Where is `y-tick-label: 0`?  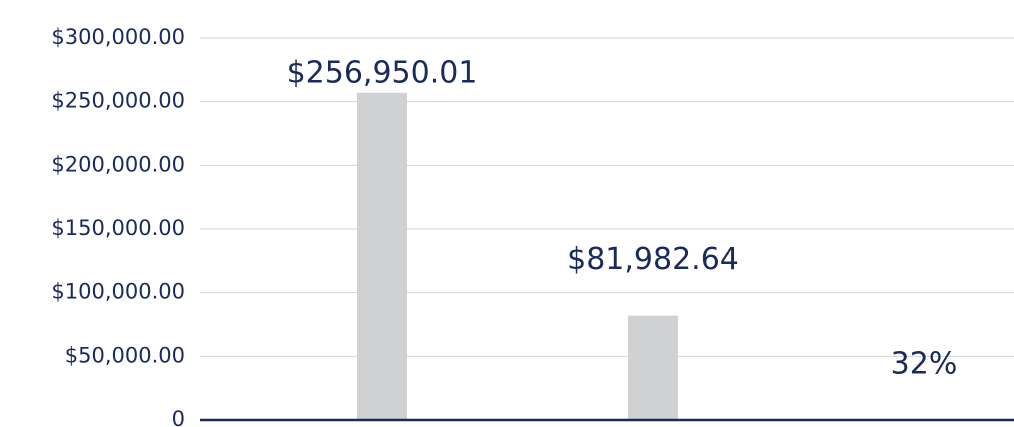 y-tick-label: 0 is located at coordinates (178, 417).